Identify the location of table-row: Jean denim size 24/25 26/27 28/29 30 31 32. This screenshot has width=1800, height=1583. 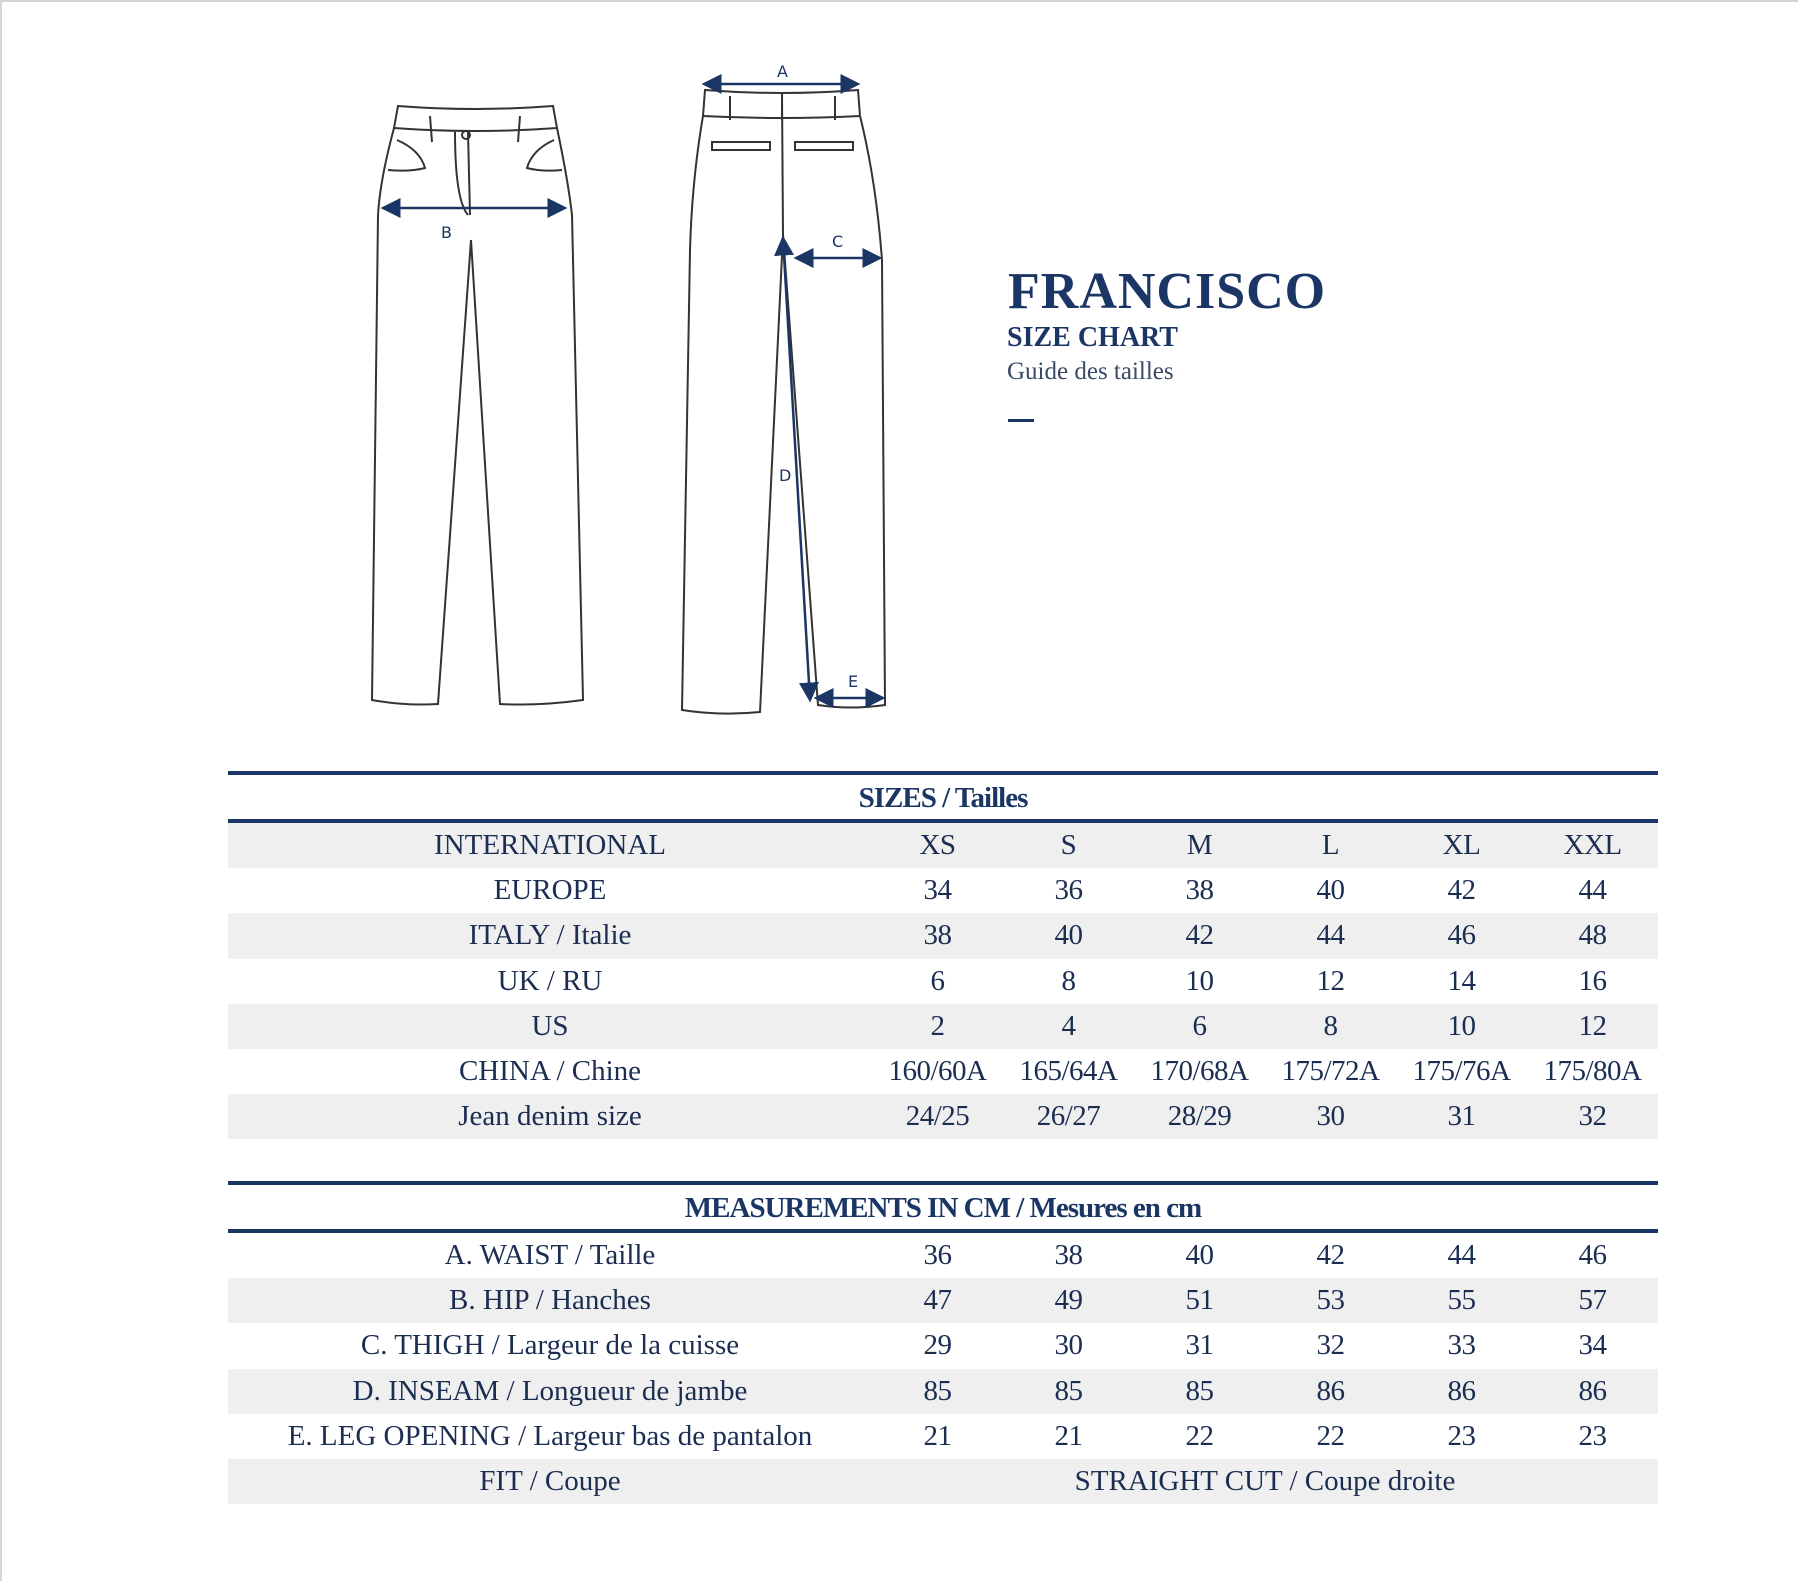
(943, 1117).